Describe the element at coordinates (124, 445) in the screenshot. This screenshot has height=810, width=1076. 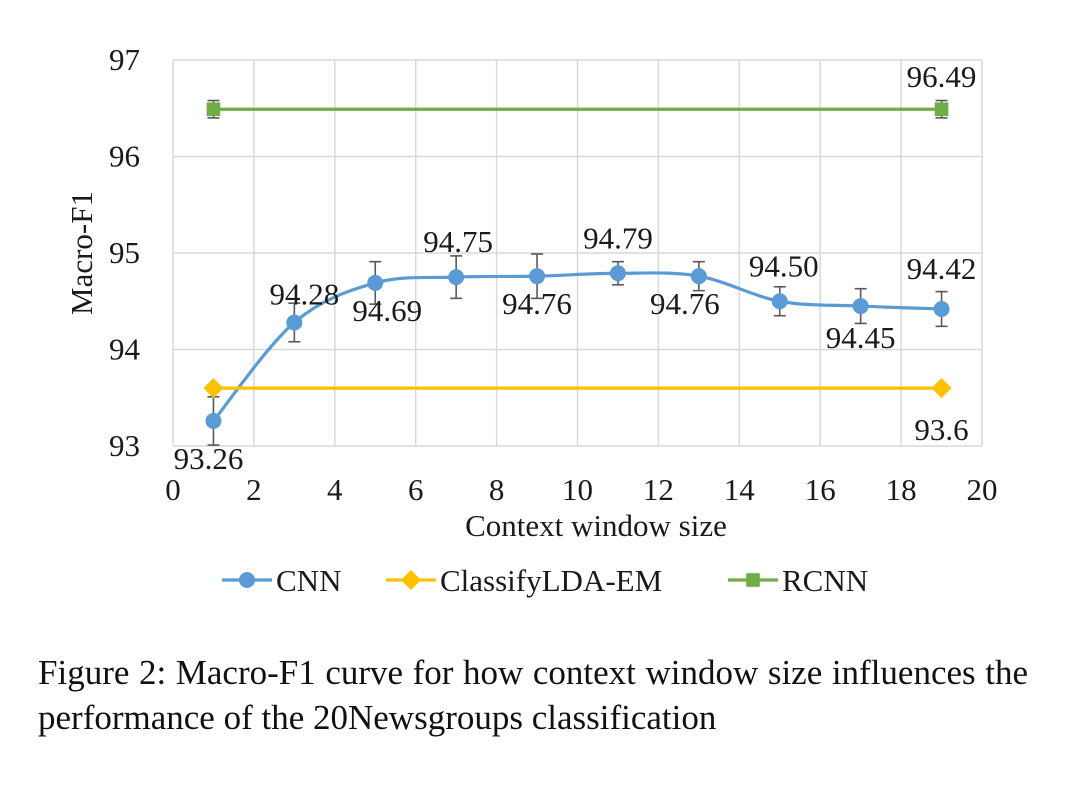
I see `y-tick-label: 93` at that location.